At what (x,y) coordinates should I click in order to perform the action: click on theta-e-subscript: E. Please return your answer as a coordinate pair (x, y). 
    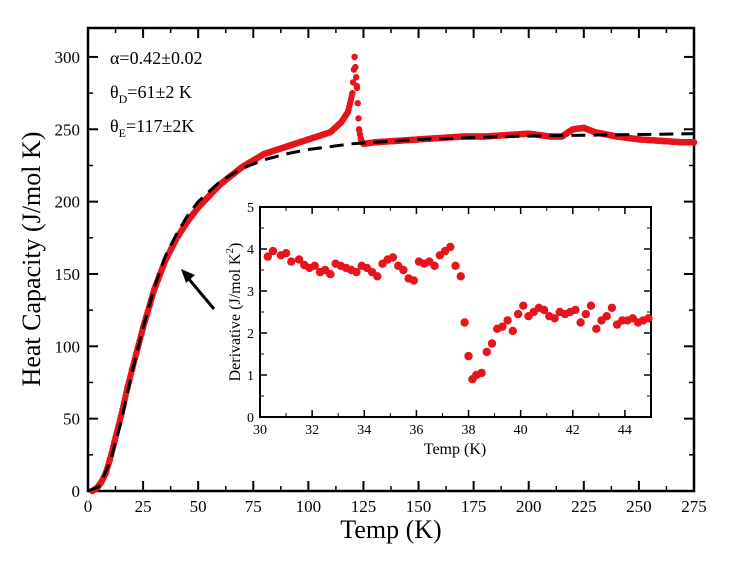
    Looking at the image, I should click on (122, 133).